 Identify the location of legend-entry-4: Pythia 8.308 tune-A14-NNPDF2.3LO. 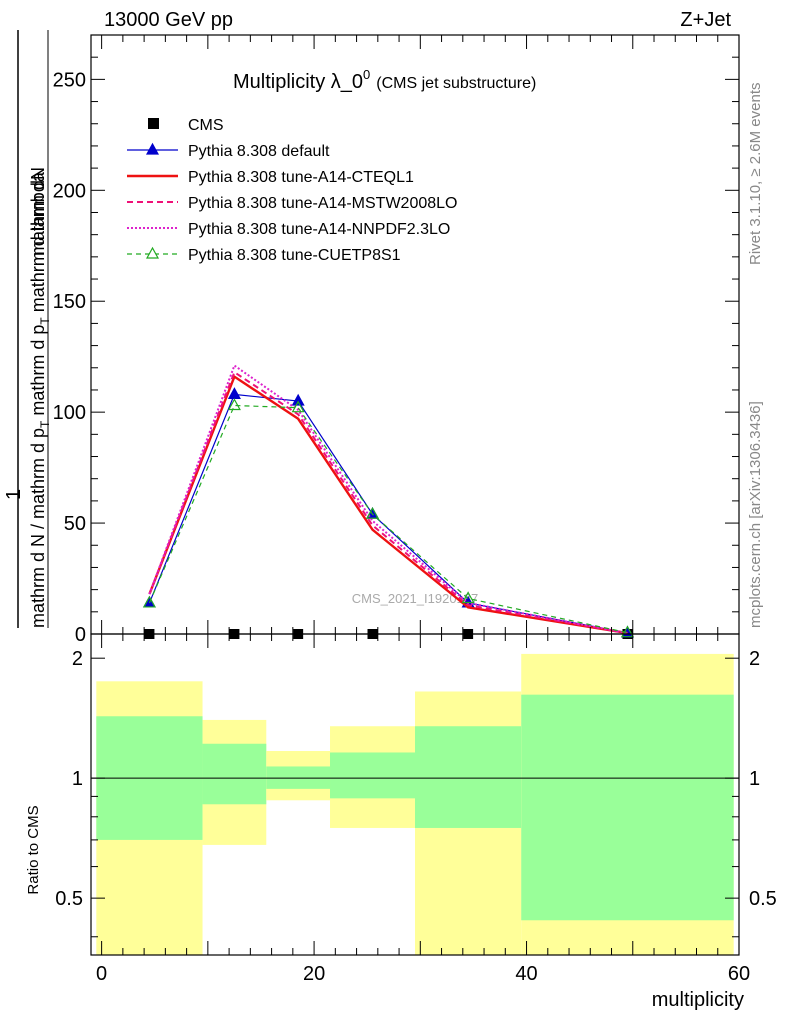
(288, 229).